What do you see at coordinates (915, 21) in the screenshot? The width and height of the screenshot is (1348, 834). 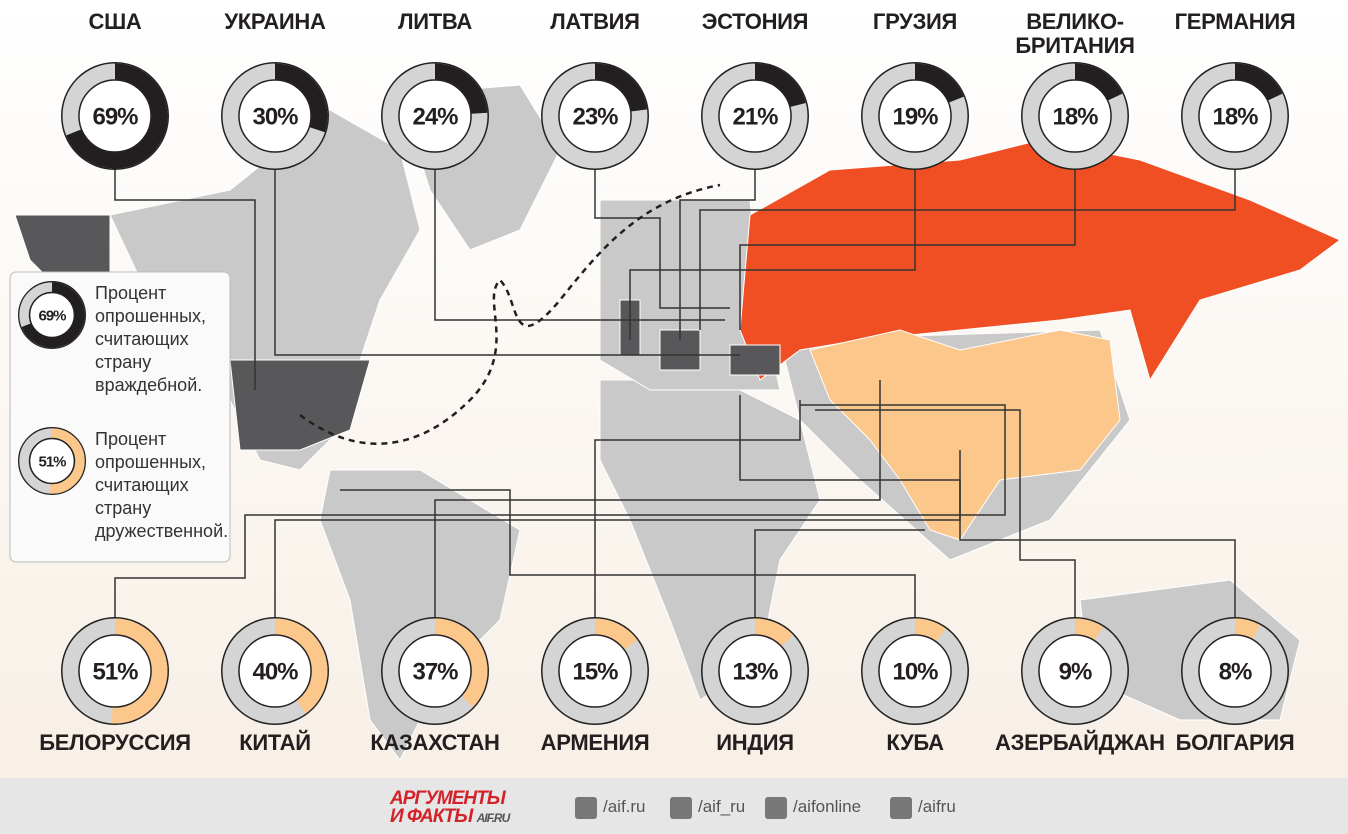 I see `country-name: ГРУЗИЯ` at bounding box center [915, 21].